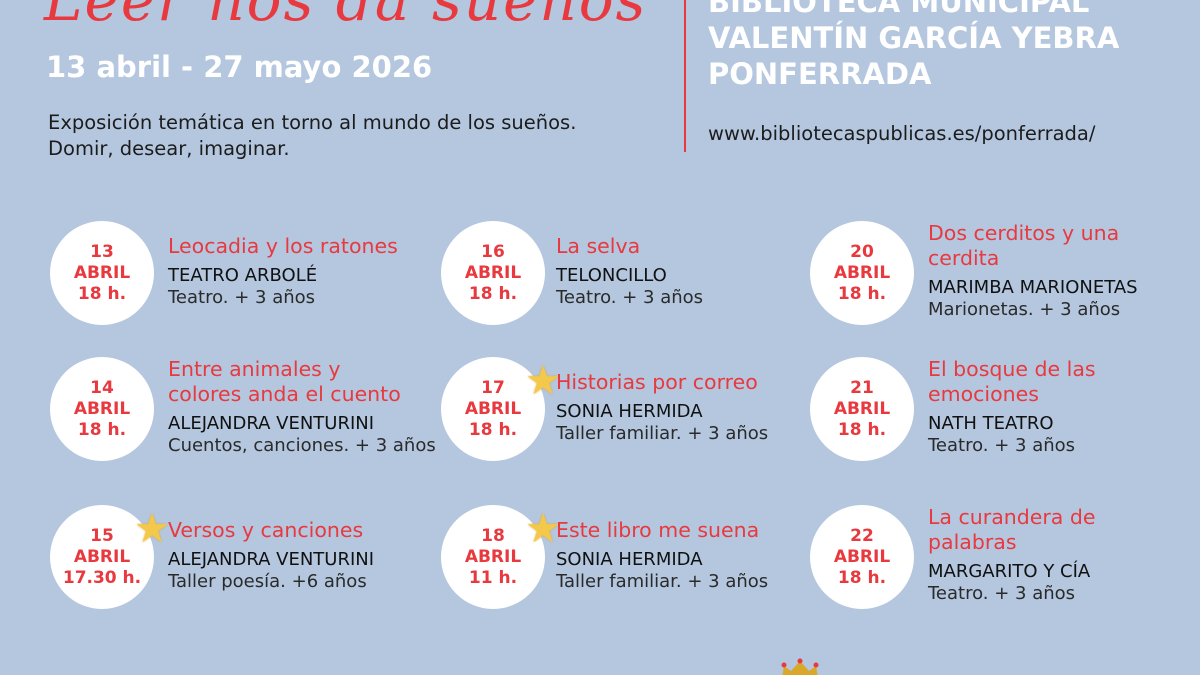  Describe the element at coordinates (862, 251) in the screenshot. I see `date-day: 20` at that location.